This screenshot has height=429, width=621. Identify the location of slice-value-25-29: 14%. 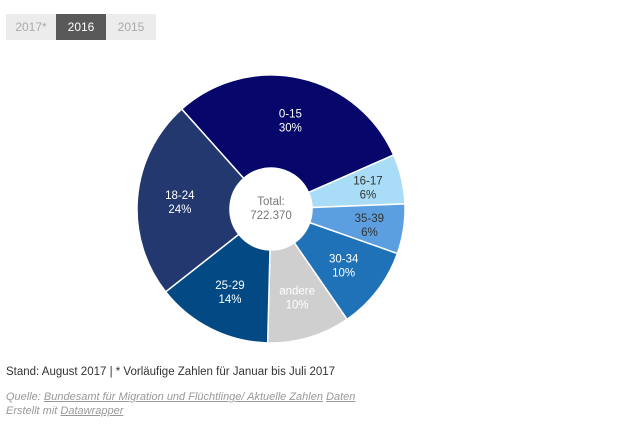
(229, 300).